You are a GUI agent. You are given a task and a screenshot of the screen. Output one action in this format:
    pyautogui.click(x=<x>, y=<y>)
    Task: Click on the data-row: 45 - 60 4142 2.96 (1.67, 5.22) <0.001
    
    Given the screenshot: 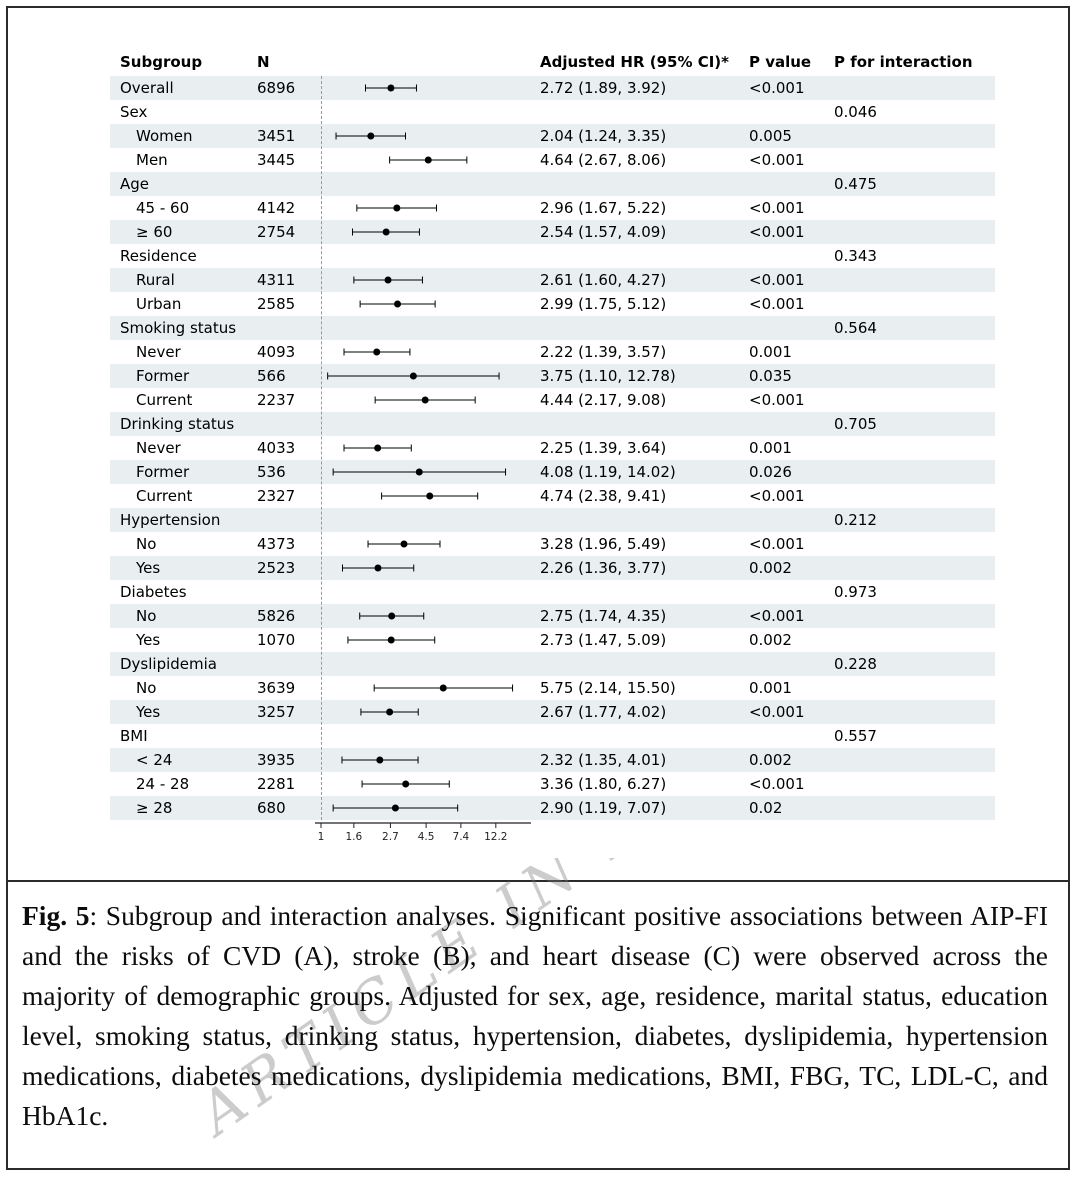 What is the action you would take?
    pyautogui.click(x=552, y=208)
    